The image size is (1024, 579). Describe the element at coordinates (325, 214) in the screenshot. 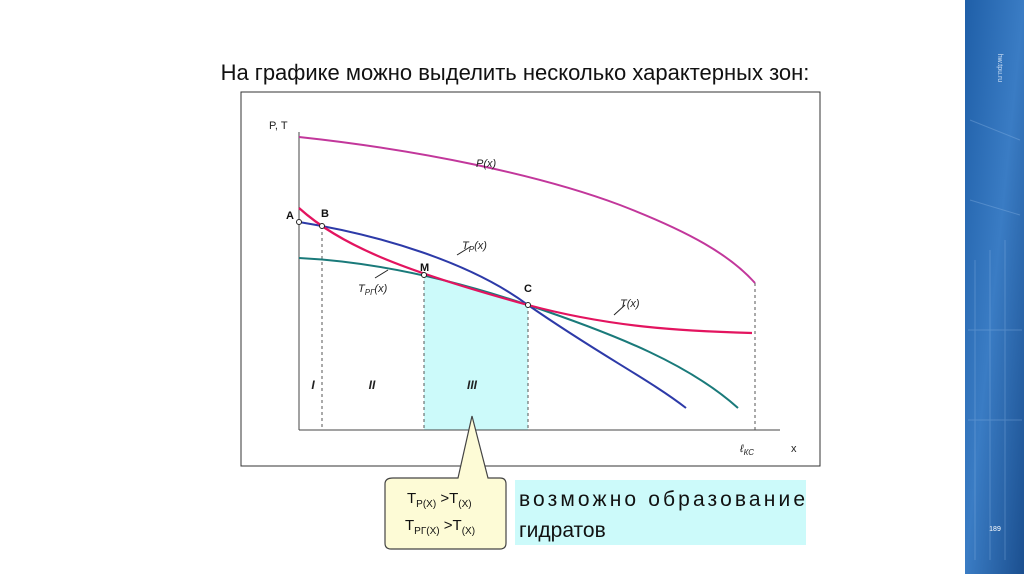

I see `point-label: B` at that location.